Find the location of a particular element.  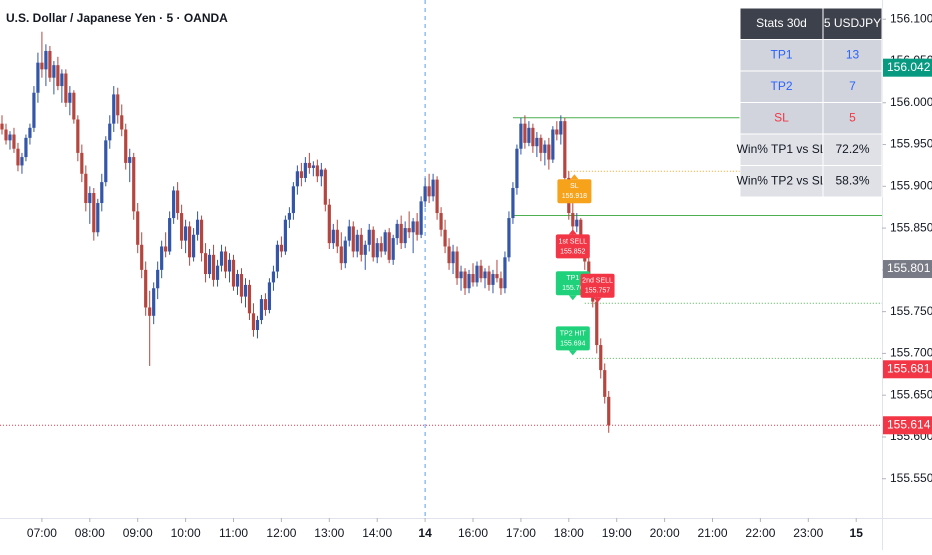

signal-price: 155.918 is located at coordinates (574, 196).